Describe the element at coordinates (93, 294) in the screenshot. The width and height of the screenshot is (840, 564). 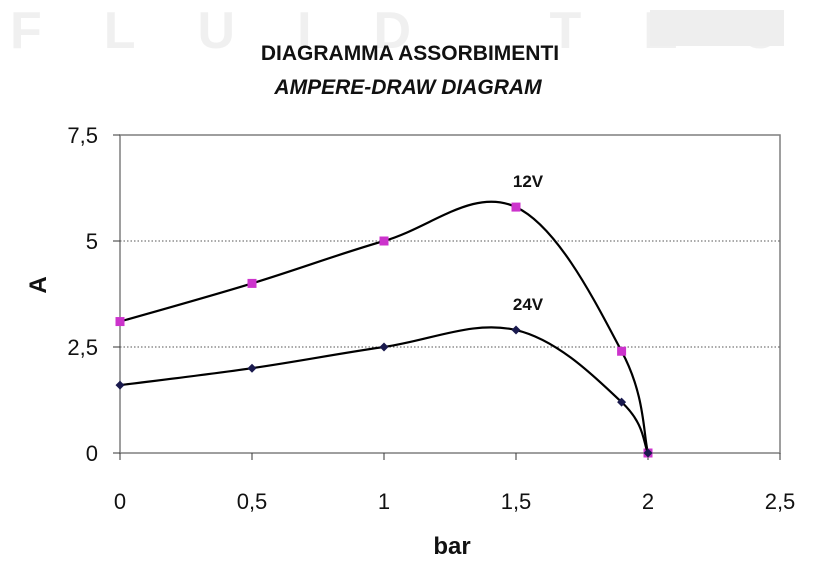
I see `y-axis-ticks: 0 2,5 5 7,5` at that location.